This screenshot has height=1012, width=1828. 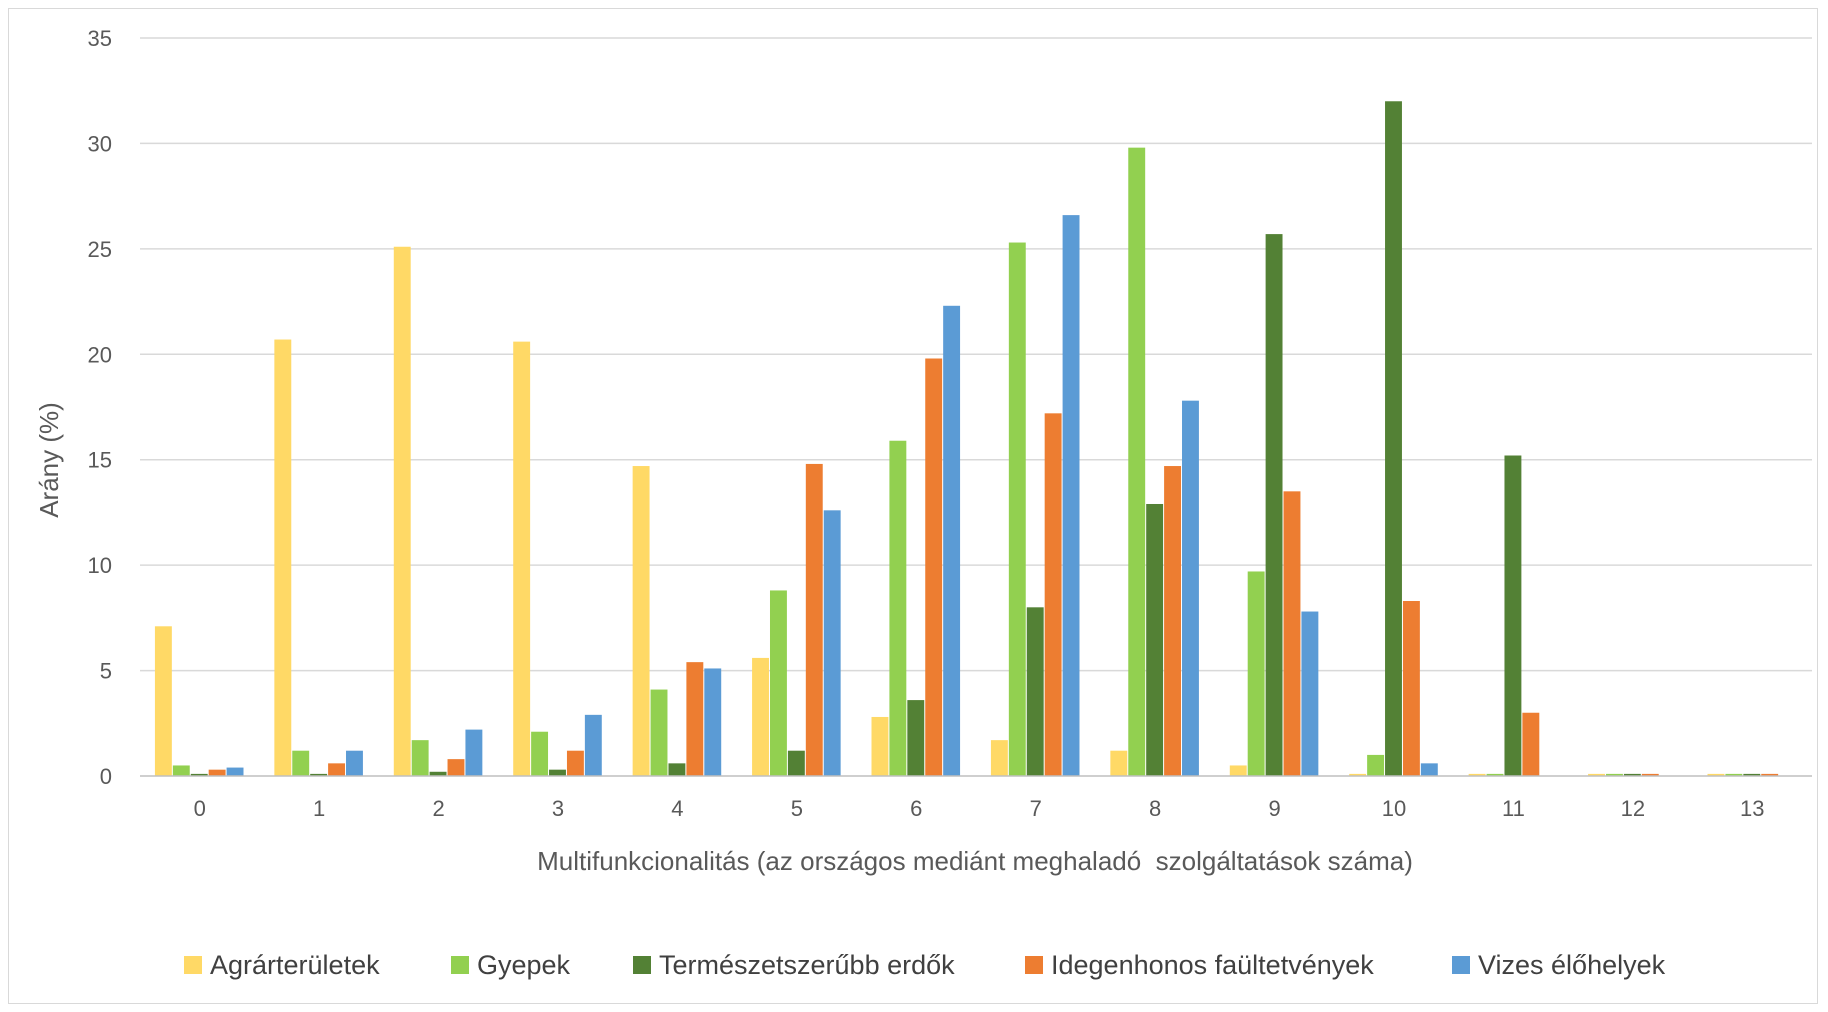 I want to click on y-tick-label: 15, so click(x=100, y=460).